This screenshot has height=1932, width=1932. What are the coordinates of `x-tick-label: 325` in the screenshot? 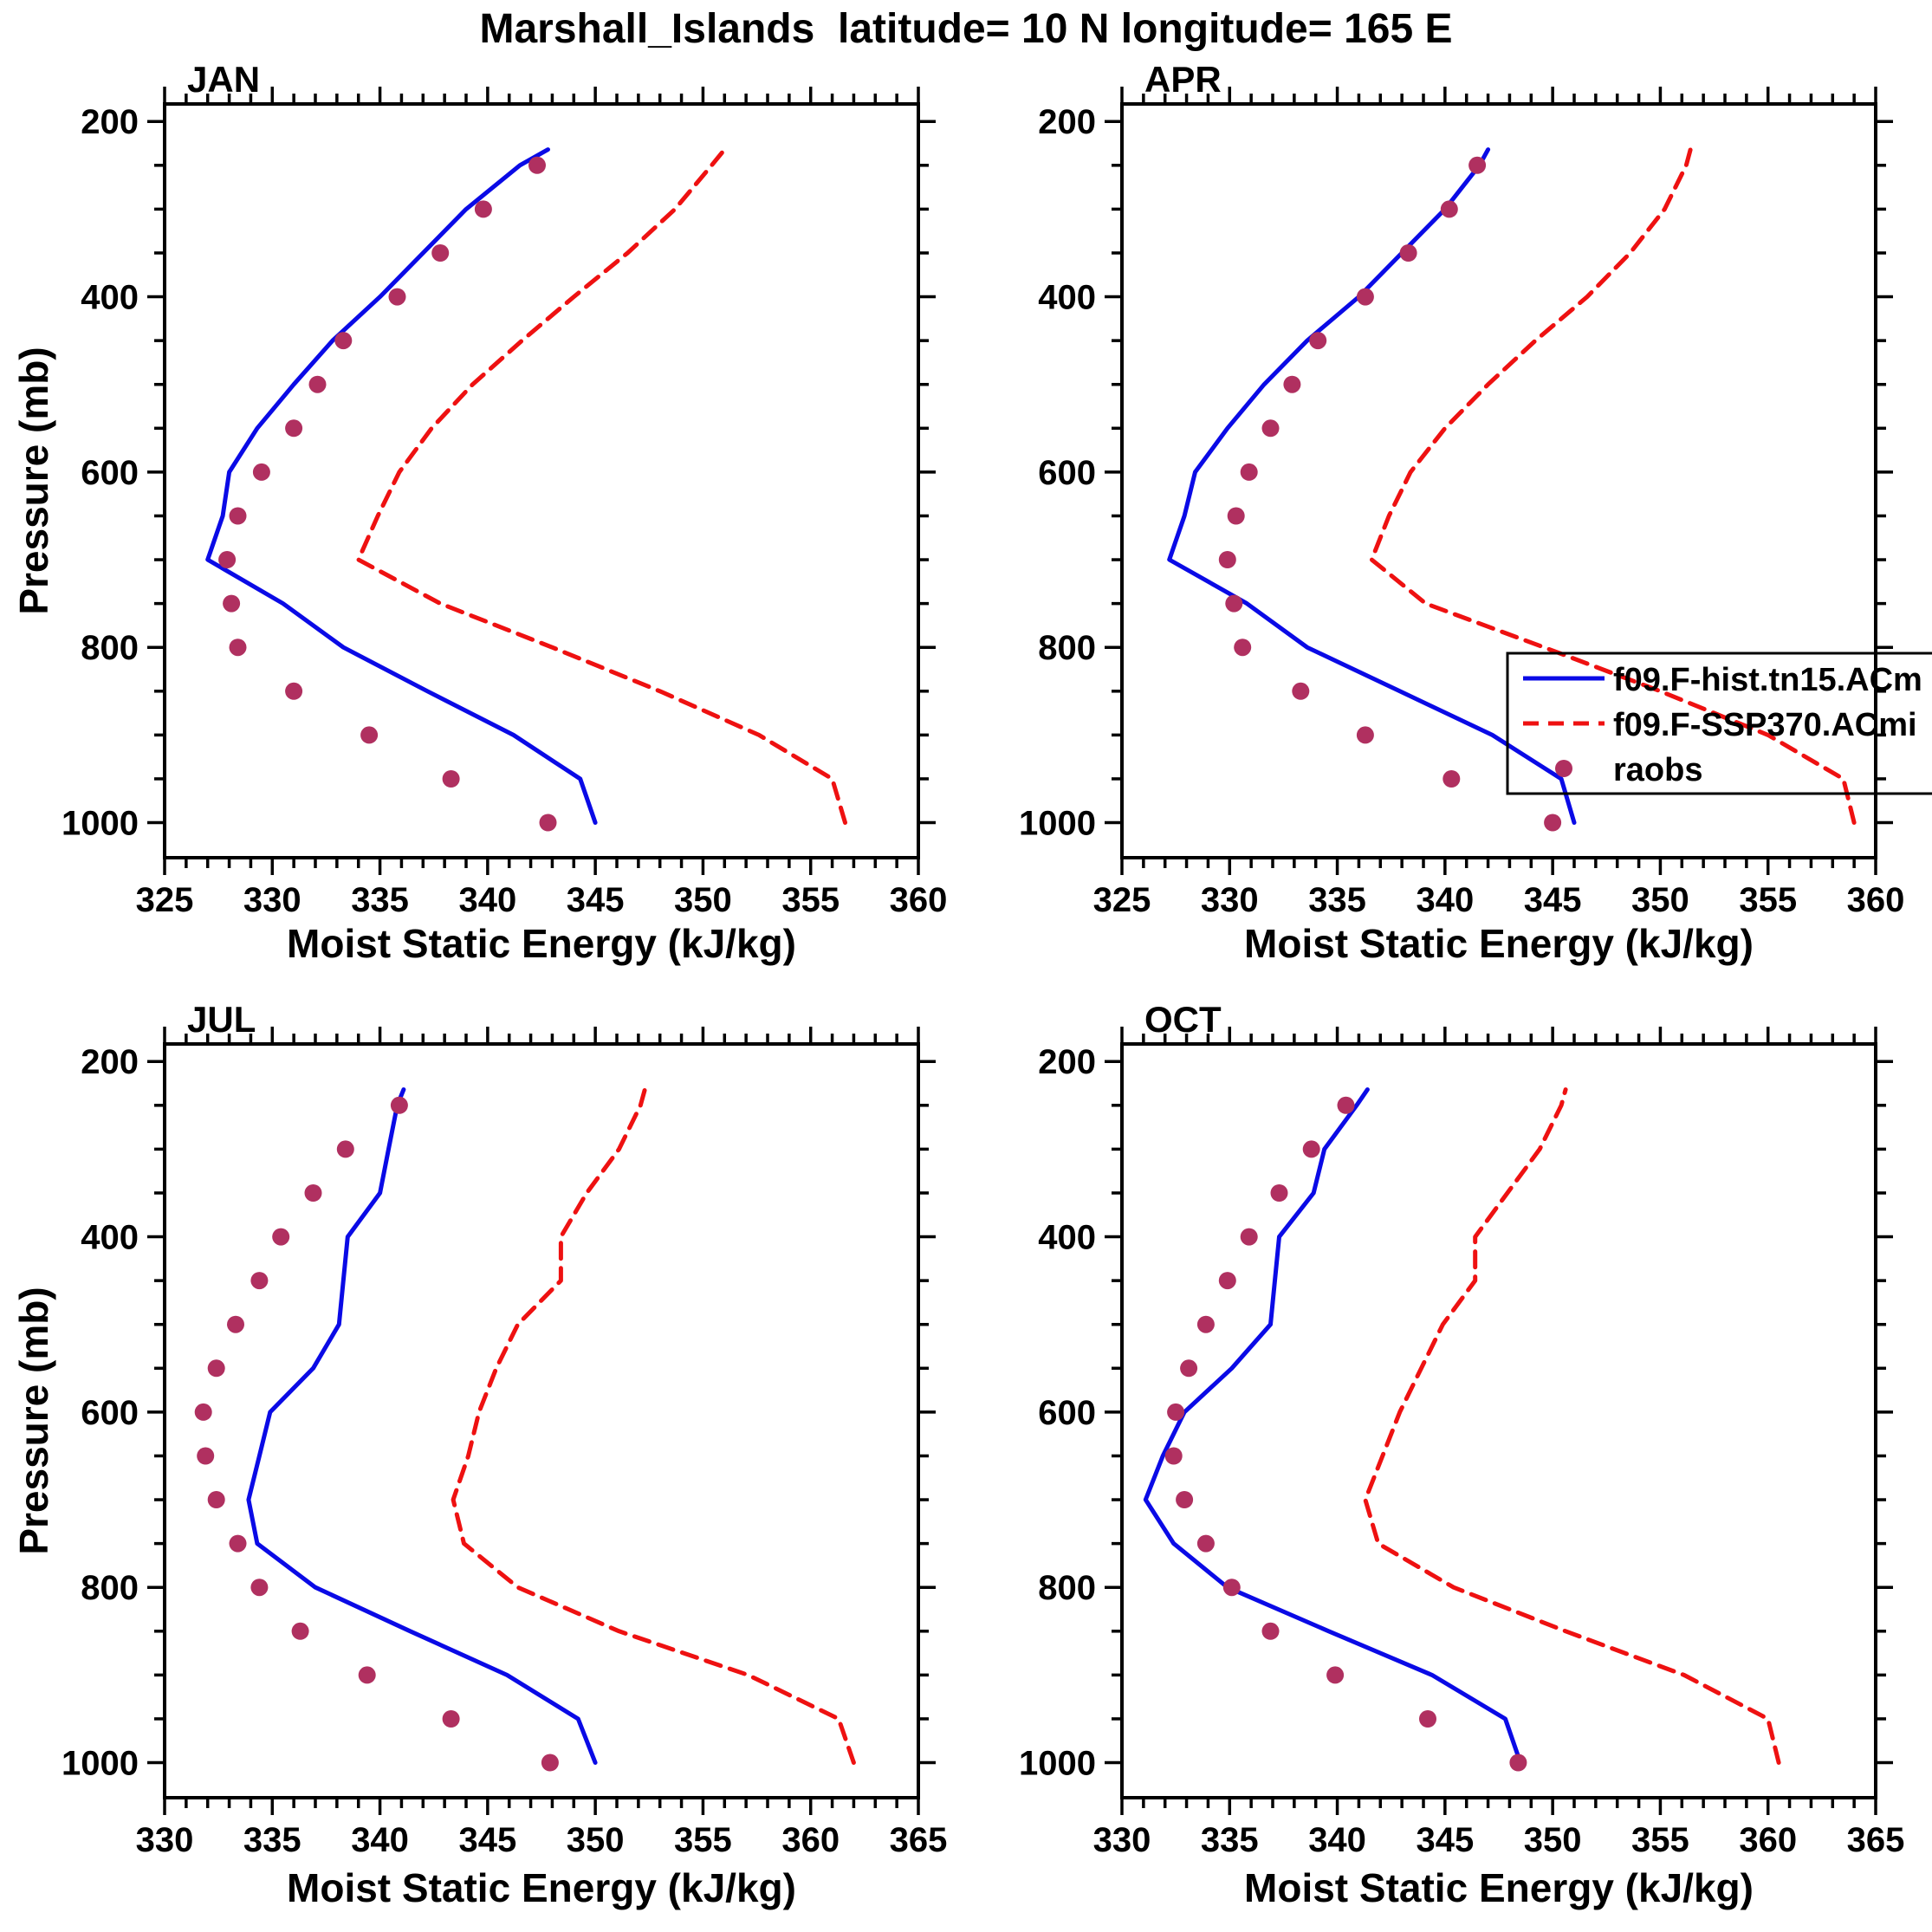 It's located at (1122, 900).